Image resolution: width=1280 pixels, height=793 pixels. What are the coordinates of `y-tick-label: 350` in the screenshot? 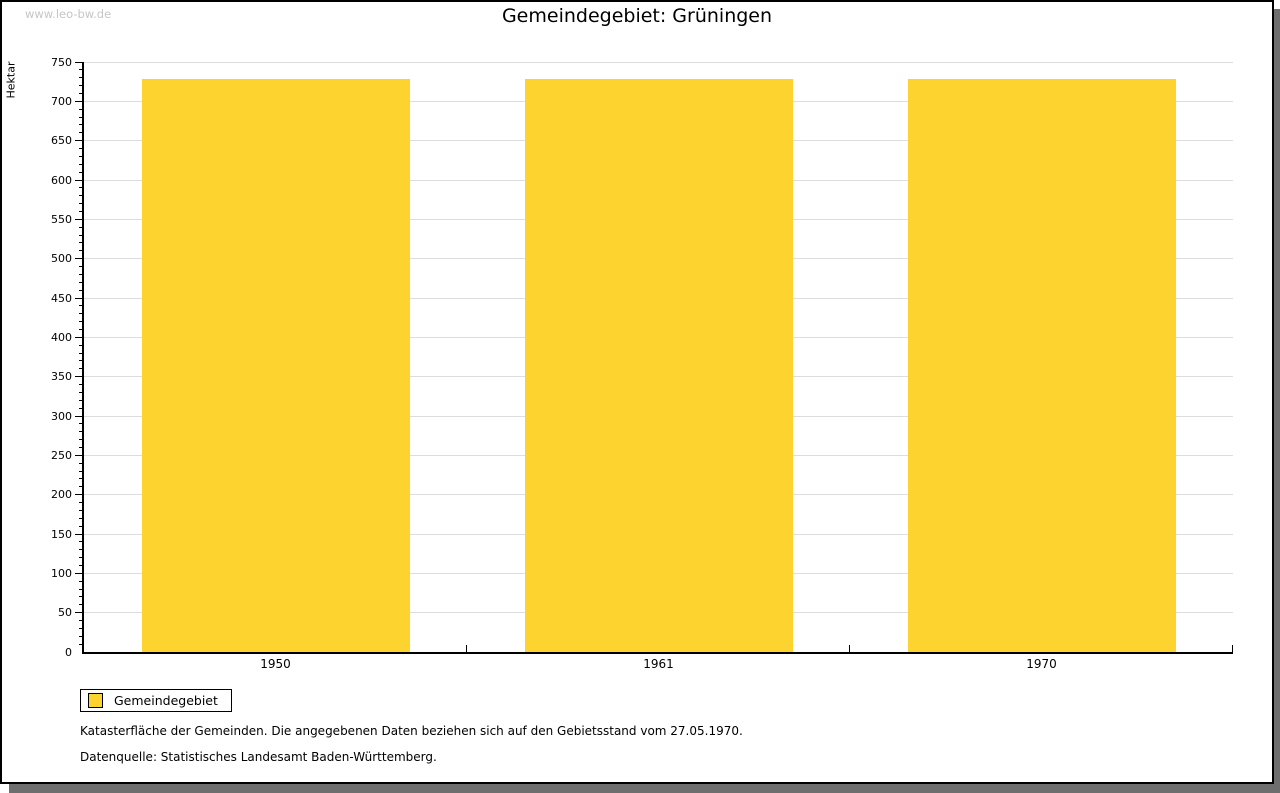 It's located at (61, 377).